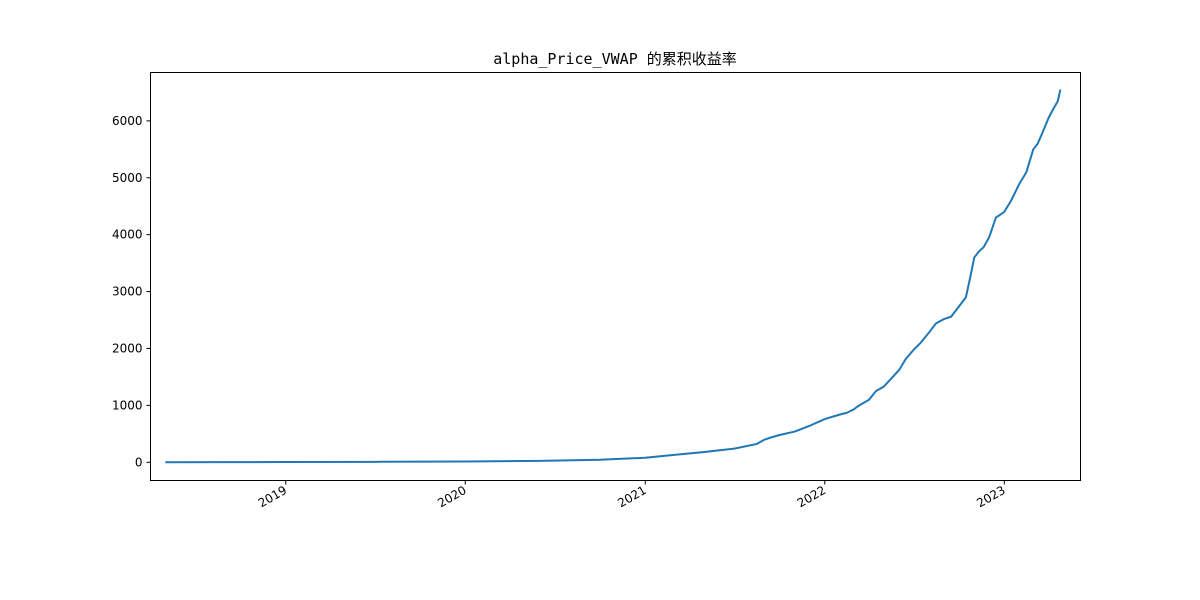 Image resolution: width=1200 pixels, height=600 pixels. I want to click on y-tick-label: 2000, so click(127, 348).